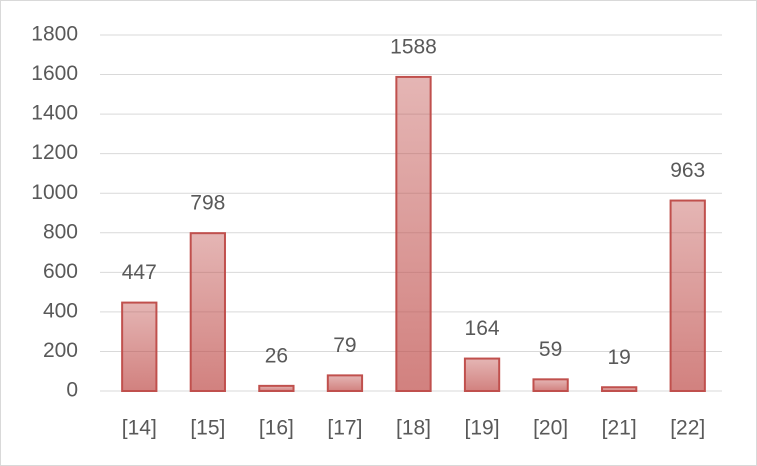 This screenshot has width=757, height=466. Describe the element at coordinates (413, 46) in the screenshot. I see `data-label: 1588` at that location.